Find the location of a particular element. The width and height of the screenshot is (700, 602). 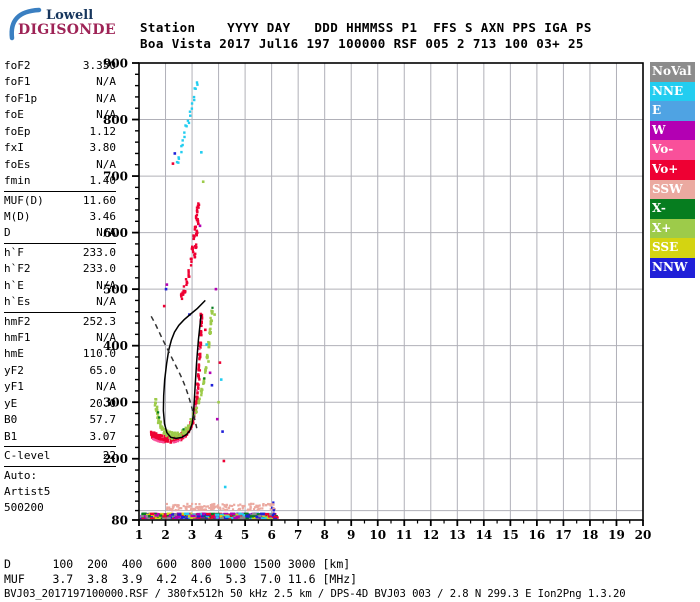

x-tick-label: 10 is located at coordinates (377, 535).